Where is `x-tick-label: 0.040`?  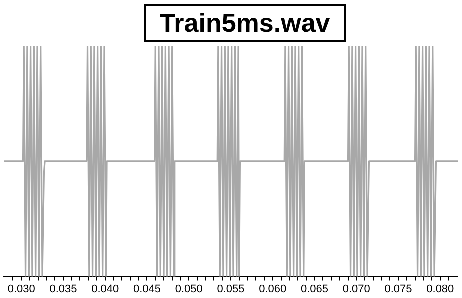 x-tick-label: 0.040 is located at coordinates (106, 289).